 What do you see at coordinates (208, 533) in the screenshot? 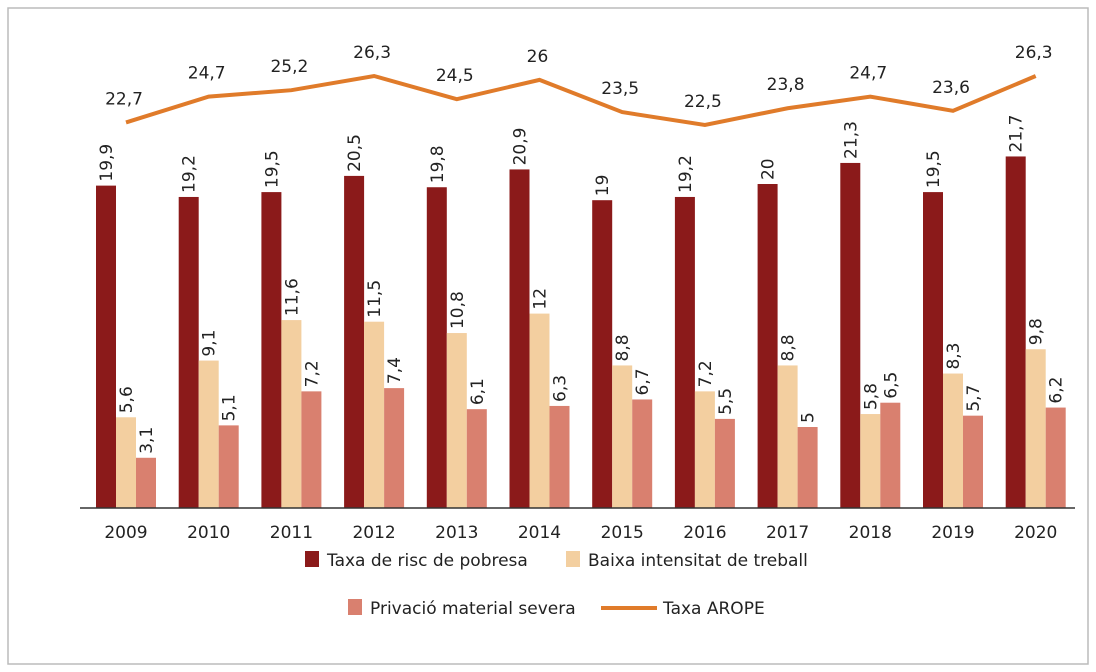
I see `x-tick-label: 2010` at bounding box center [208, 533].